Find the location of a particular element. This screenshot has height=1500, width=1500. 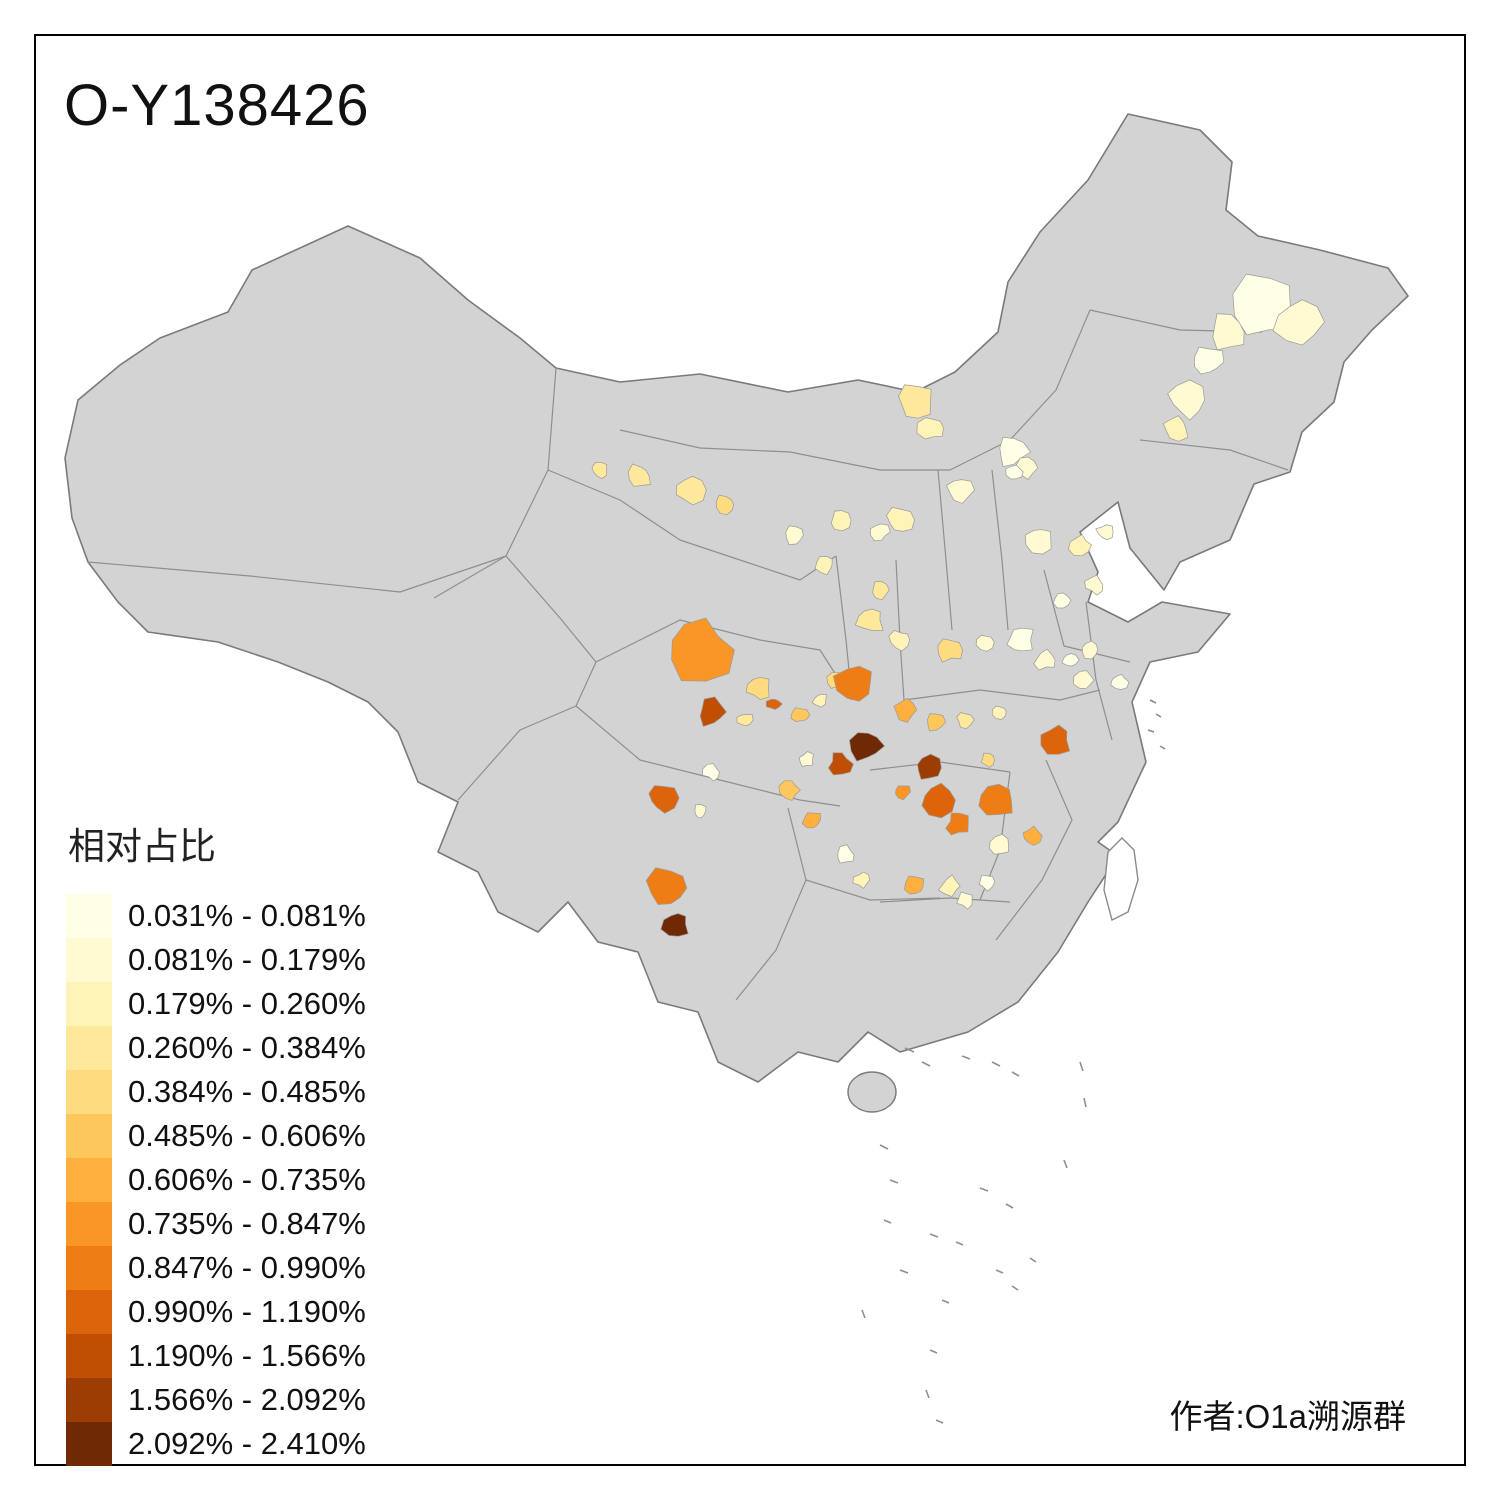

legend-range-label: 2.092% - 2.410% is located at coordinates (247, 1443).